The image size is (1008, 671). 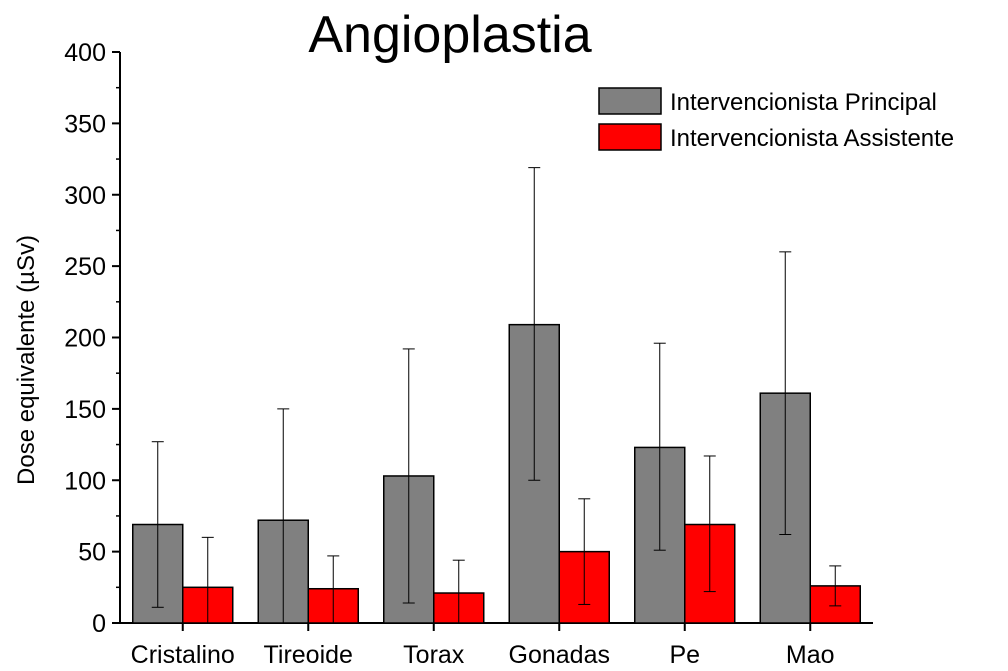 What do you see at coordinates (85, 53) in the screenshot?
I see `y-tick-label: 400` at bounding box center [85, 53].